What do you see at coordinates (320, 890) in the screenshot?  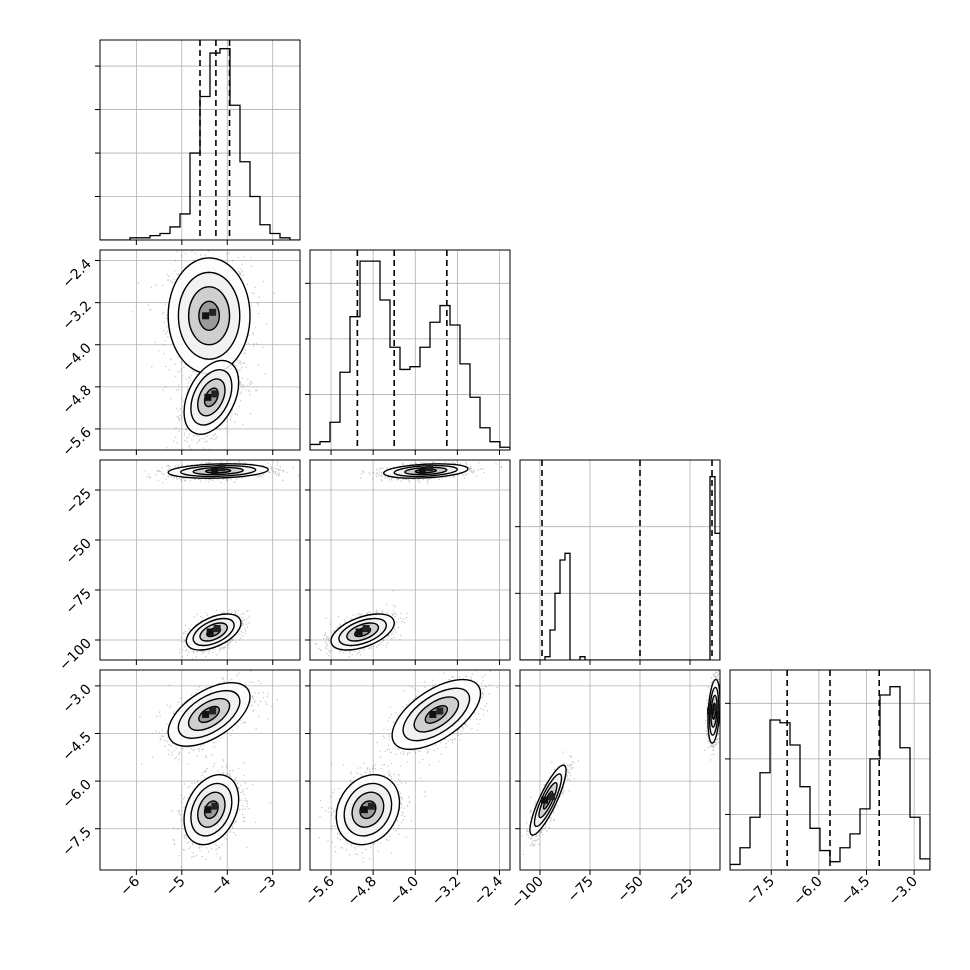 I see `tick-label-x-1-0: −5.6` at bounding box center [320, 890].